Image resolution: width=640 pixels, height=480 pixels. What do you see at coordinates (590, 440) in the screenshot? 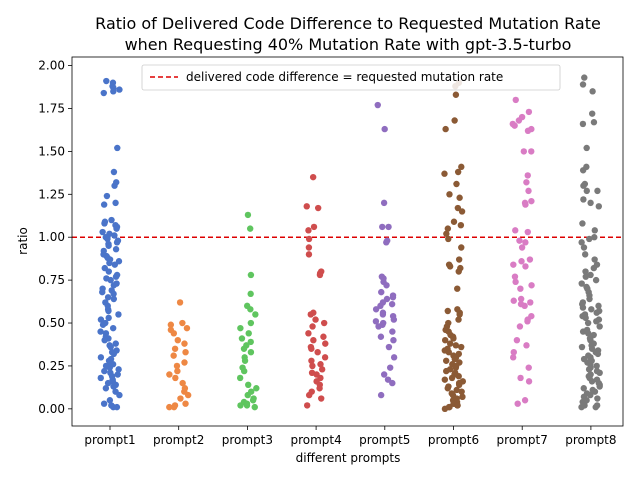
I see `x-tick-label-prompt8: prompt8` at bounding box center [590, 440].